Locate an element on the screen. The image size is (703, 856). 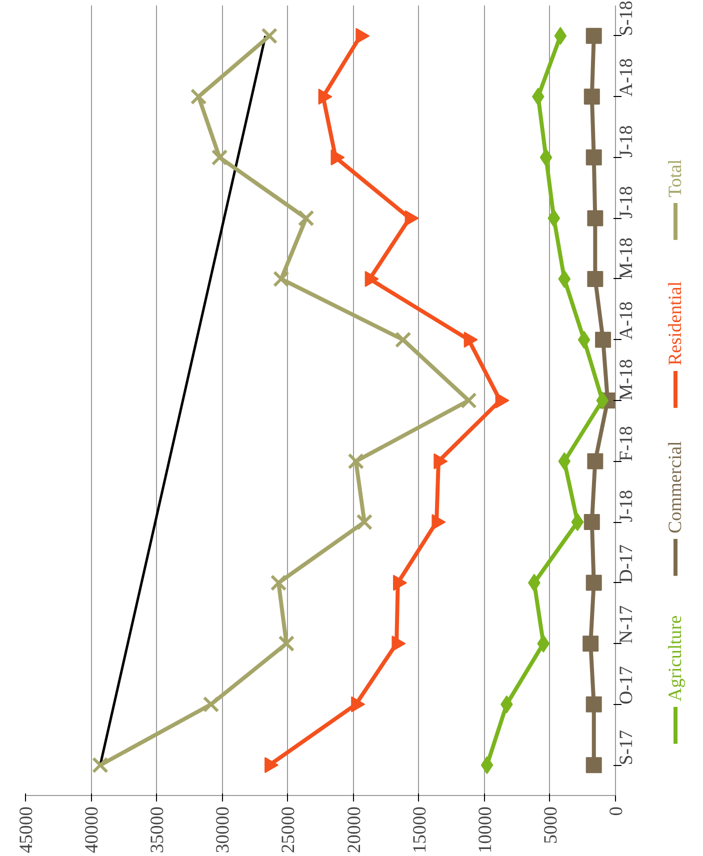
x-tick-label: 20000 is located at coordinates (354, 830).